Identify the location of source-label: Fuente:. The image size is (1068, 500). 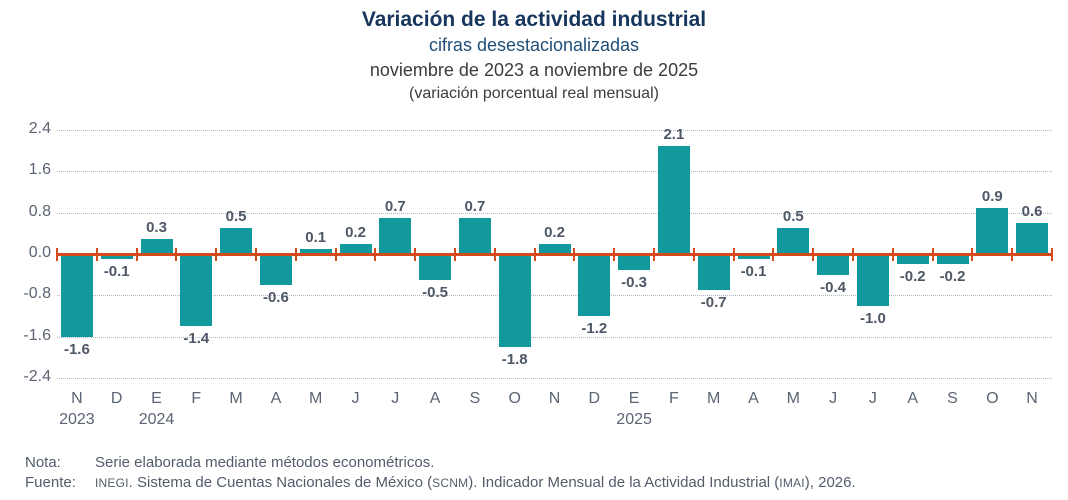
(50, 482).